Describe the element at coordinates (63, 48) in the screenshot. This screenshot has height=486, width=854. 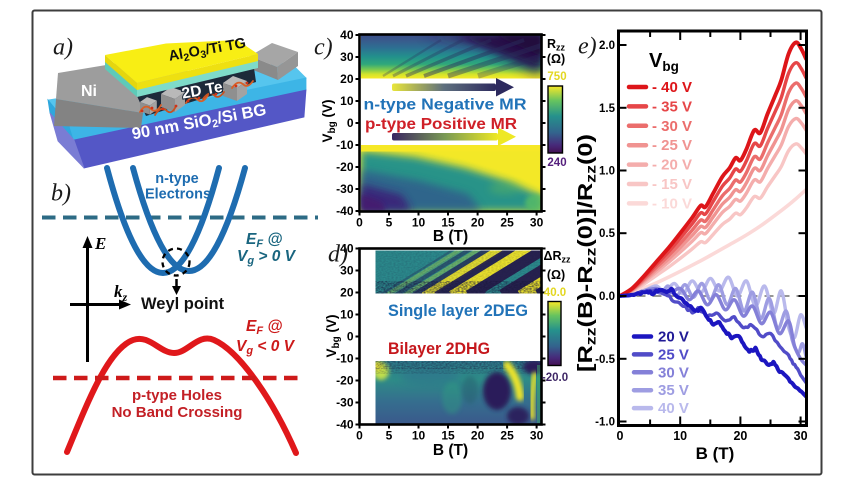
I see `svg-text: a)` at that location.